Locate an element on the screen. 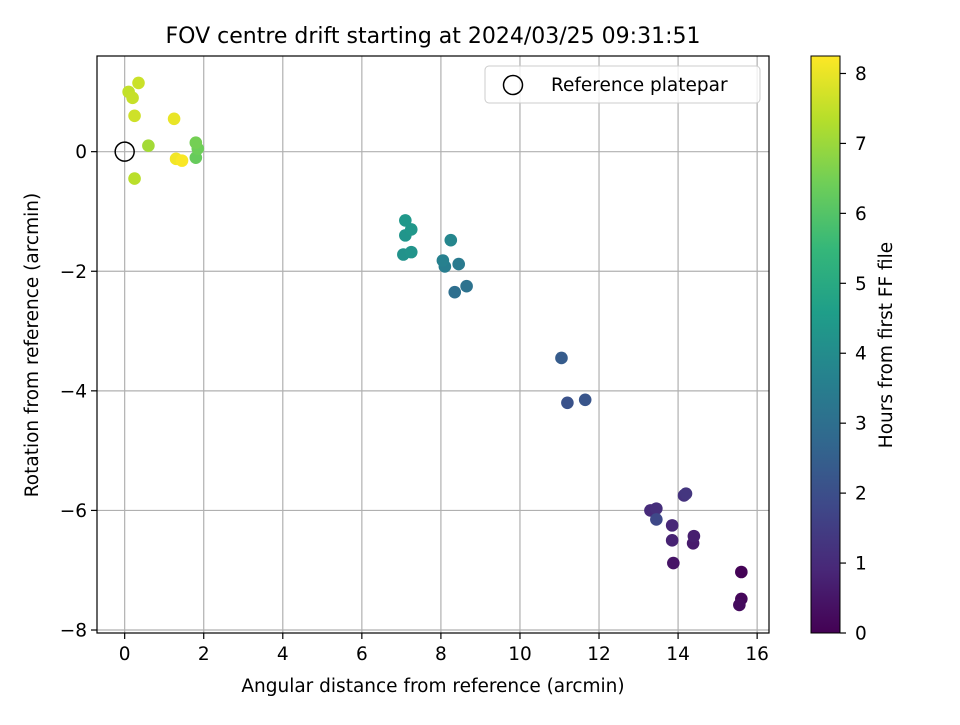 This screenshot has height=725, width=960. y-tick-label: −4 is located at coordinates (73, 391).